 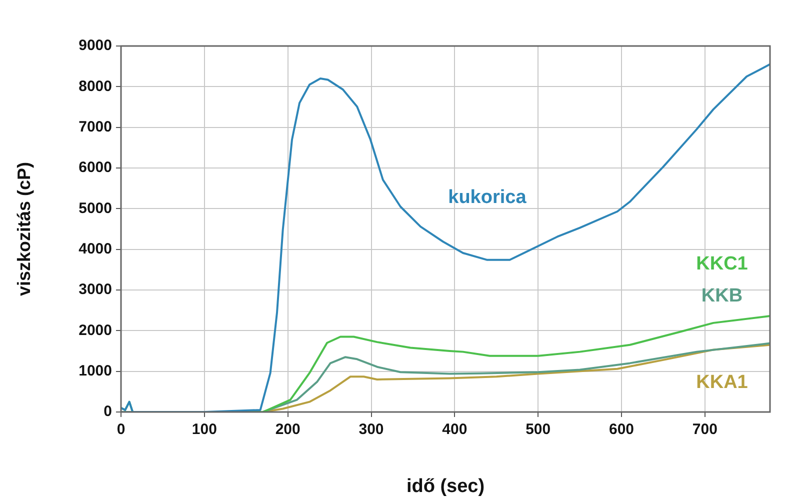 What do you see at coordinates (445, 486) in the screenshot?
I see `x-axis-title: idő (sec)` at bounding box center [445, 486].